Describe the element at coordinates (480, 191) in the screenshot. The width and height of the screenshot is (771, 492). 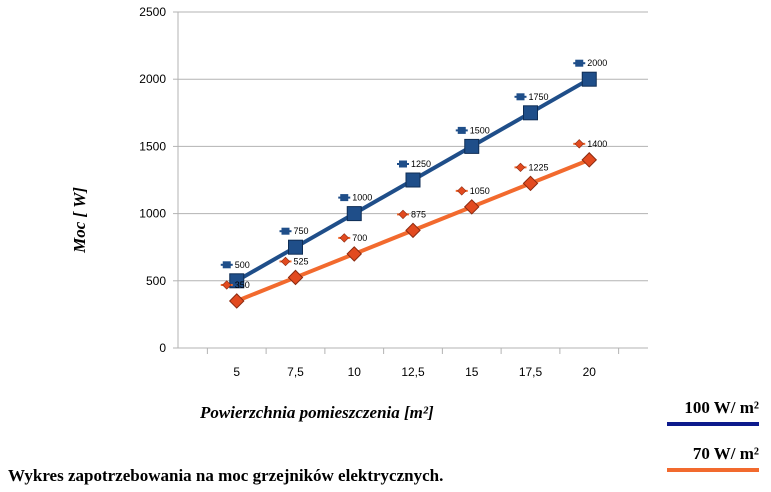
I see `data-label: 1050` at that location.